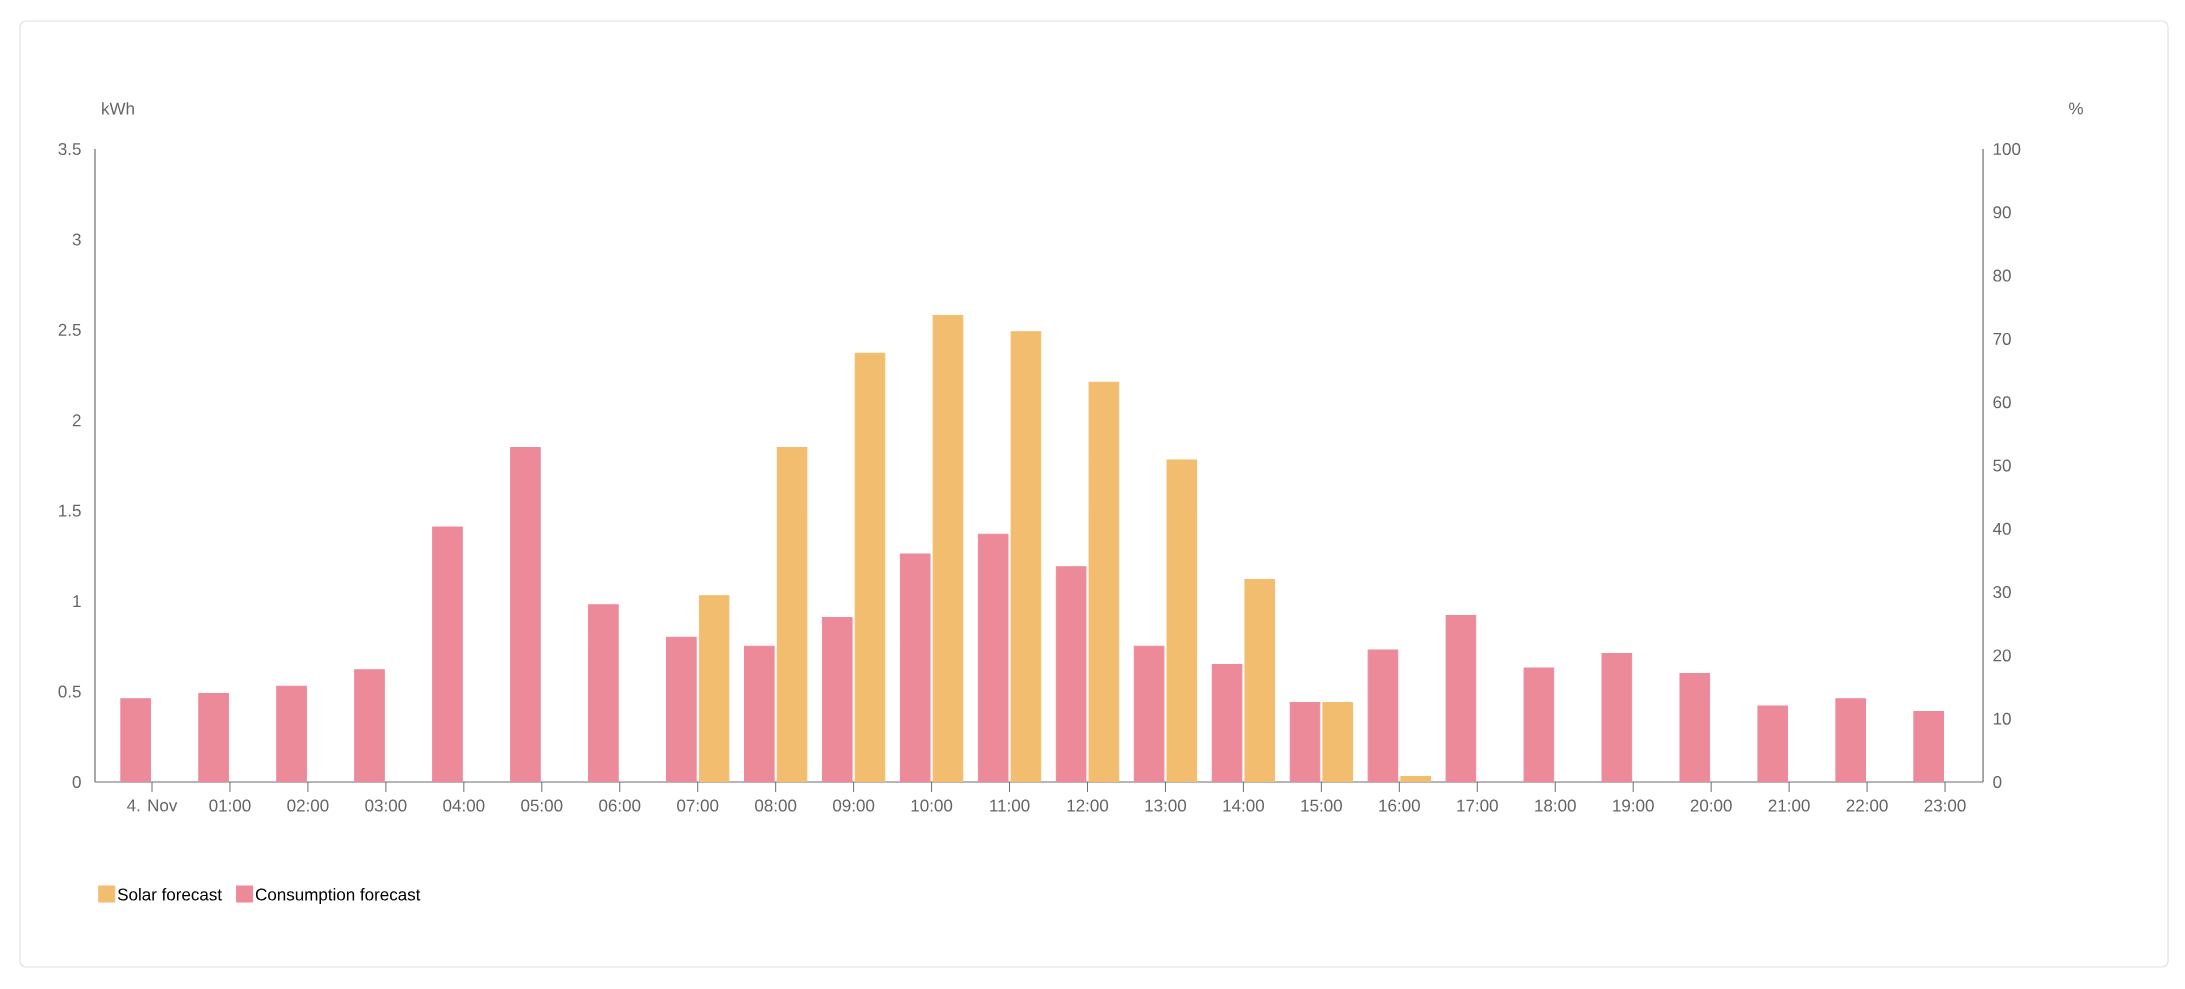  Describe the element at coordinates (2002, 402) in the screenshot. I see `y2-tick-label: 60` at that location.